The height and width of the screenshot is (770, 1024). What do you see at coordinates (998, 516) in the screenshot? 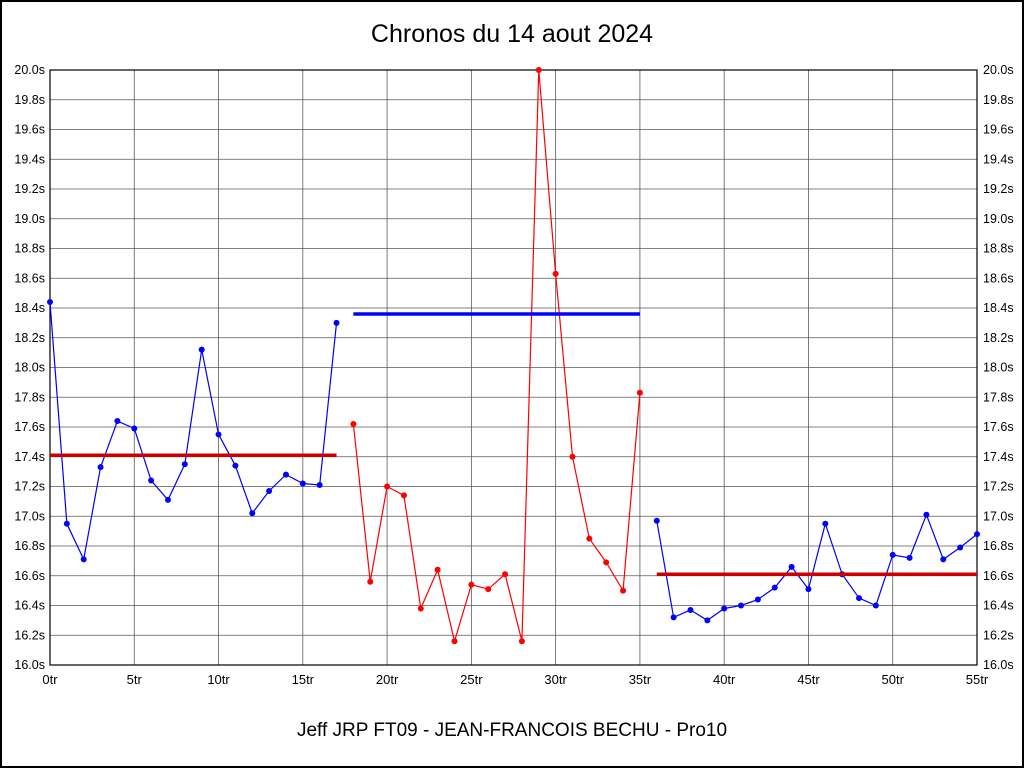
I see `y-axis-label-right: 17.0s` at bounding box center [998, 516].